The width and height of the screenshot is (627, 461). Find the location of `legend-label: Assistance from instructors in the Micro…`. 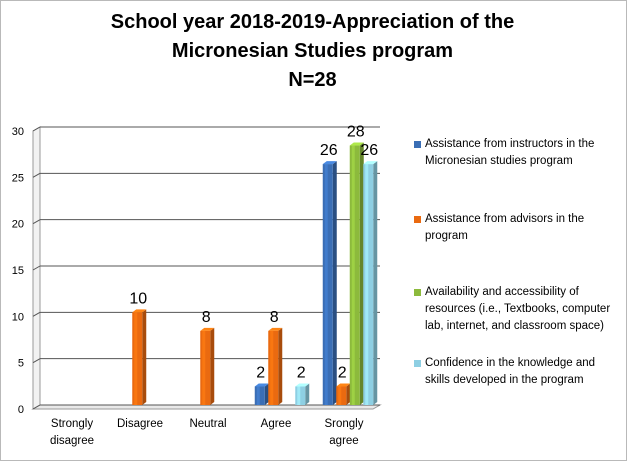

legend-label: Assistance from instructors in the Micro… is located at coordinates (510, 152).